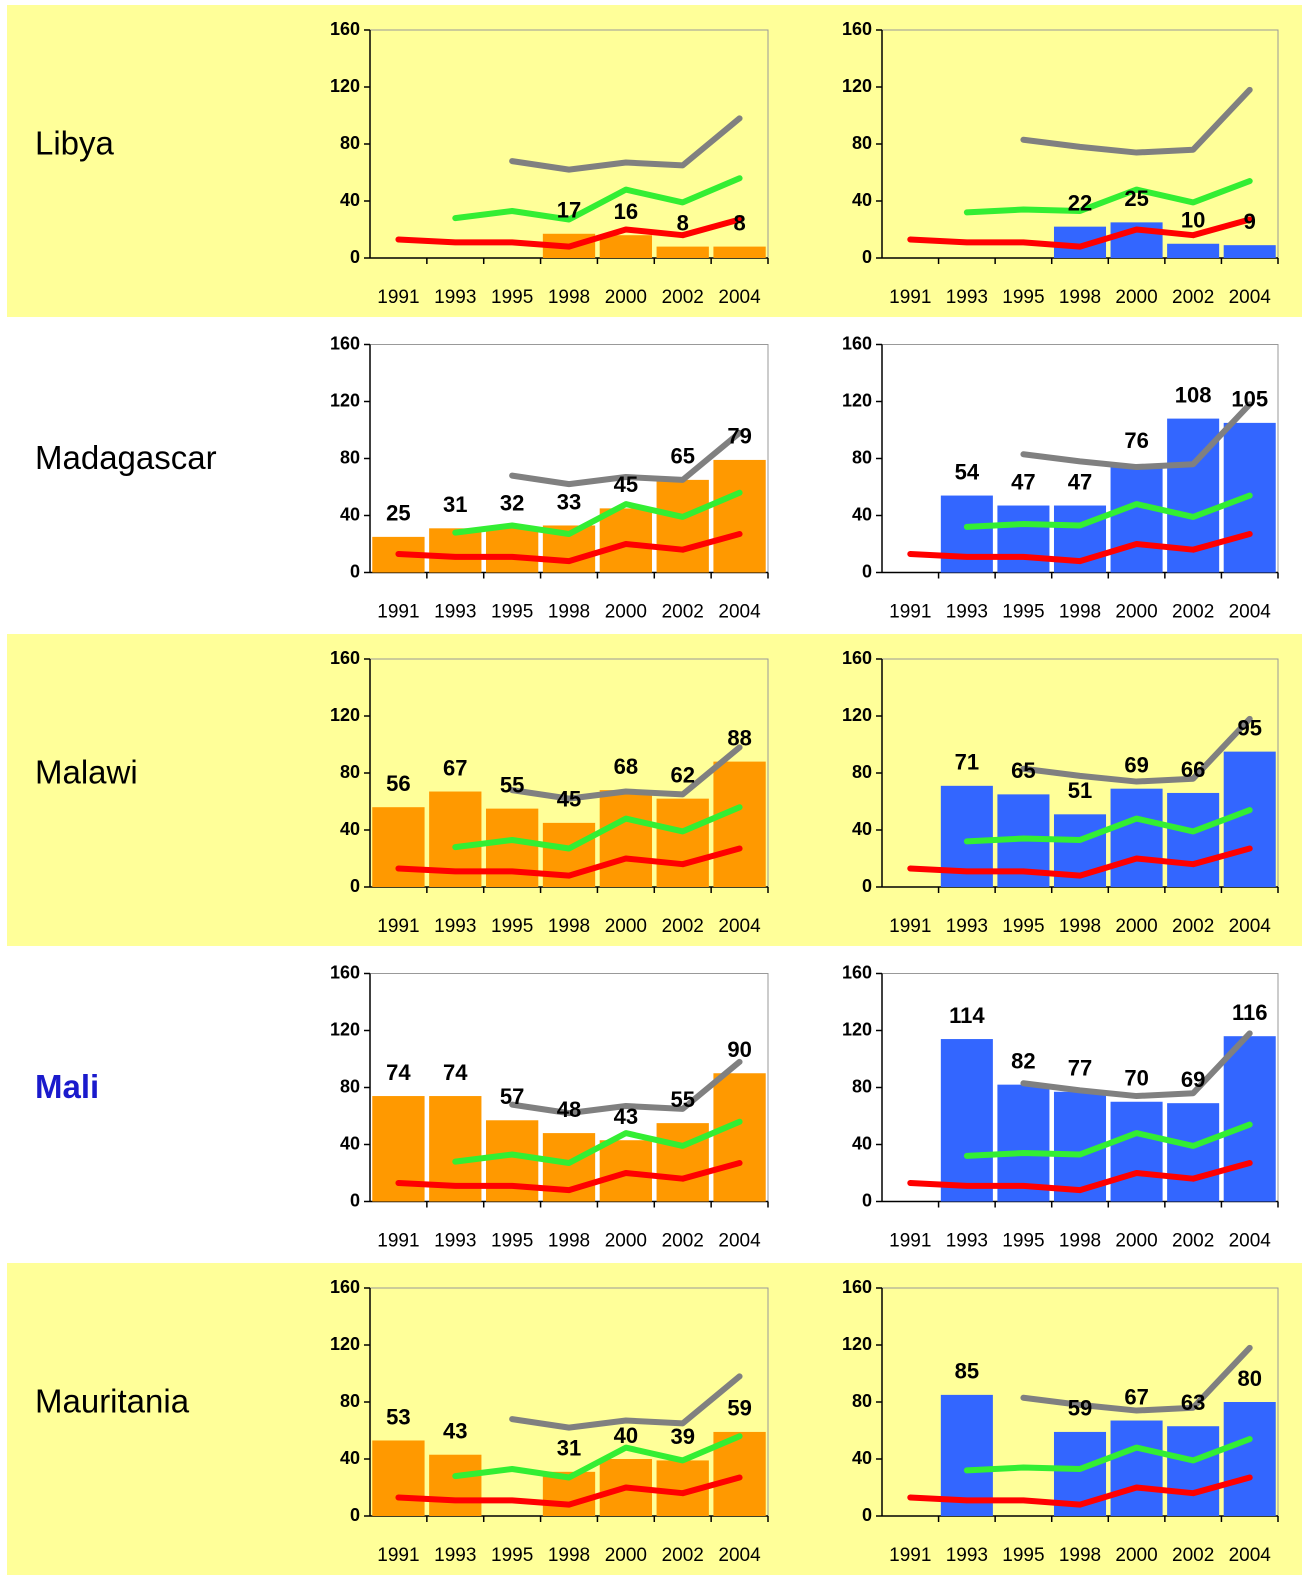 This screenshot has width=1316, height=1585. What do you see at coordinates (967, 471) in the screenshot?
I see `data-label: 54` at bounding box center [967, 471].